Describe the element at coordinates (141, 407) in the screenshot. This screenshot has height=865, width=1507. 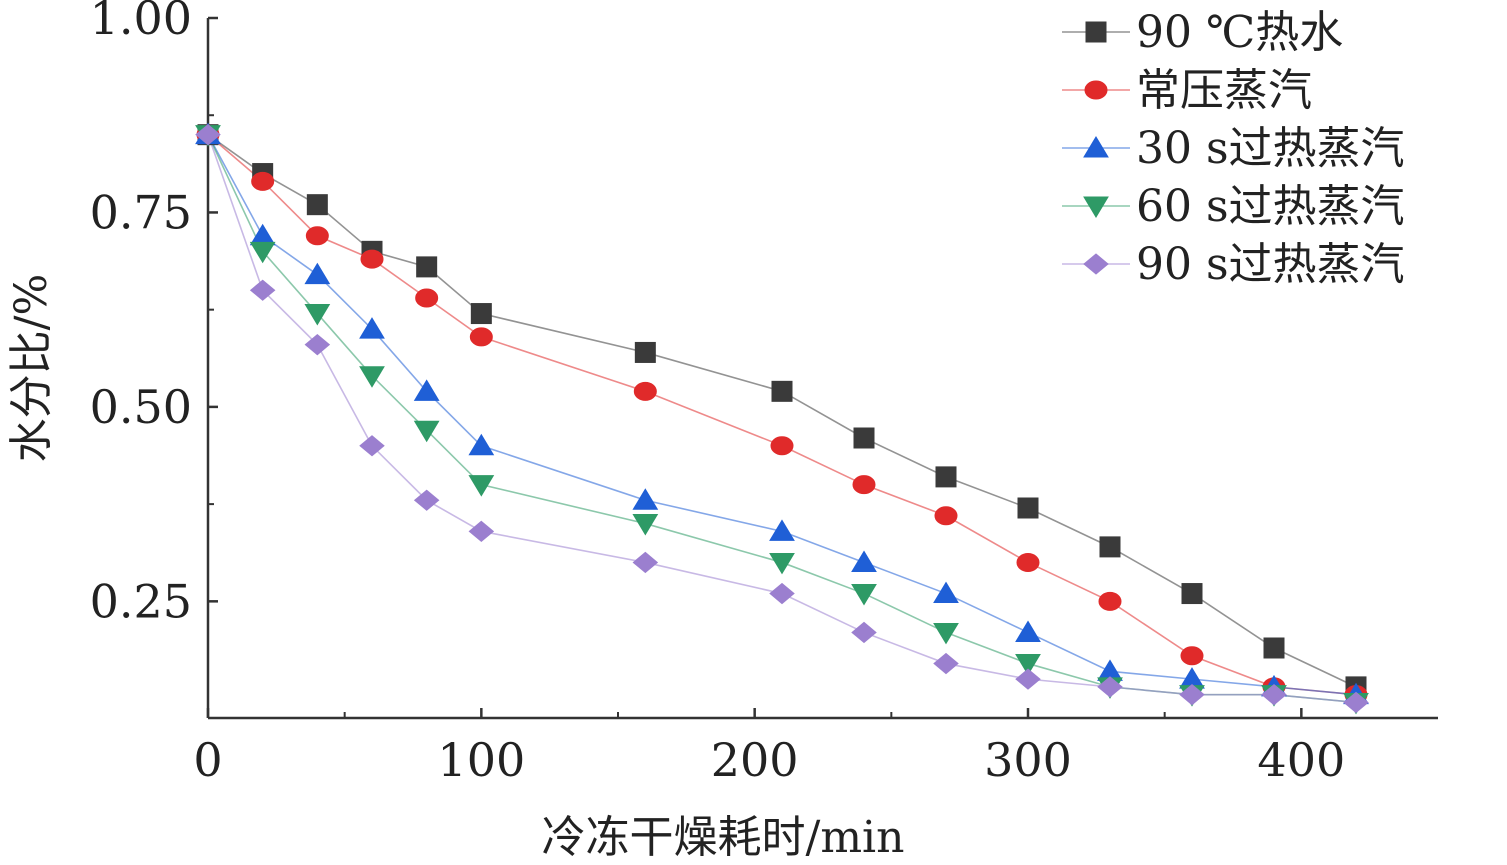
I see `y-tick-label: 0.50` at that location.